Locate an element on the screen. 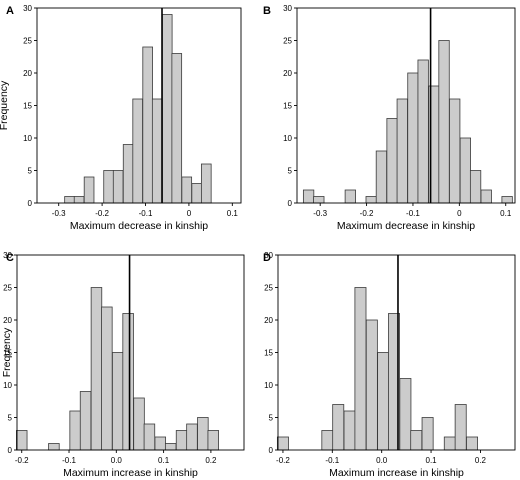  x-tick-label: 0.2 is located at coordinates (211, 460).